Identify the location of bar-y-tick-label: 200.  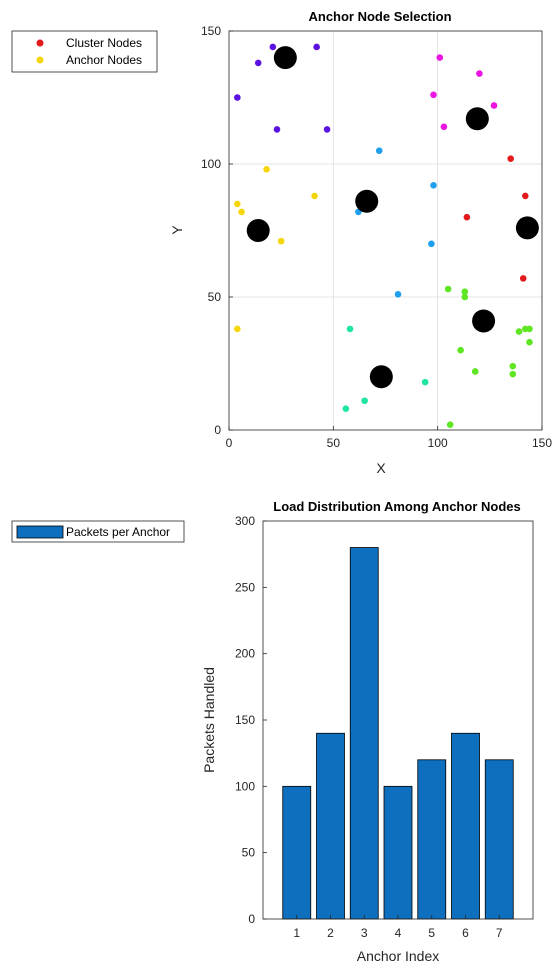
(245, 654).